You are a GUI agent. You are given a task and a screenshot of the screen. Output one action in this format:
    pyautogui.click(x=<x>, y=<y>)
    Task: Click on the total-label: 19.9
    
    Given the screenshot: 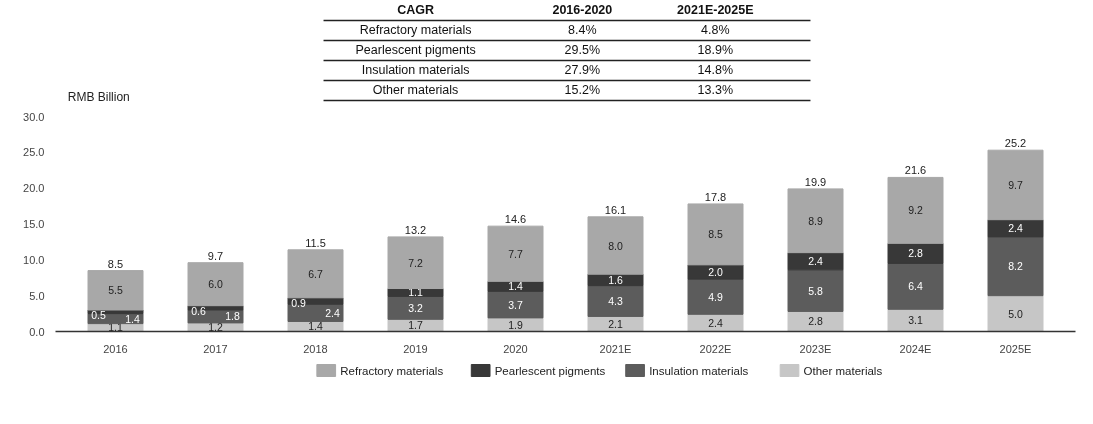 What is the action you would take?
    pyautogui.click(x=815, y=181)
    